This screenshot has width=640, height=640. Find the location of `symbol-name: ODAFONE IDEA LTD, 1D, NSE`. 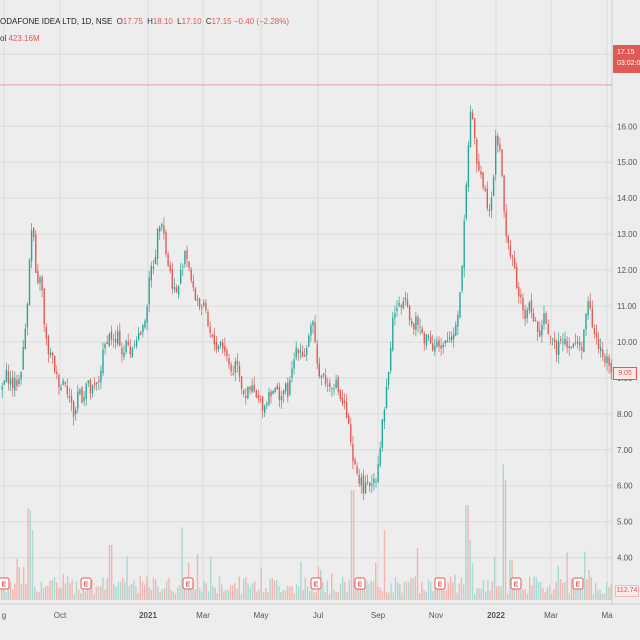

symbol-name: ODAFONE IDEA LTD, 1D, NSE is located at coordinates (56, 21).